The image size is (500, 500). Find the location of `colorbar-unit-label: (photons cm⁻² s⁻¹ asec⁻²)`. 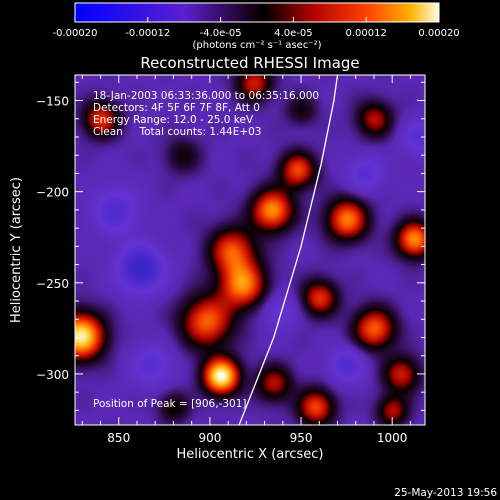

colorbar-unit-label: (photons cm⁻² s⁻¹ asec⁻²) is located at coordinates (256, 45).